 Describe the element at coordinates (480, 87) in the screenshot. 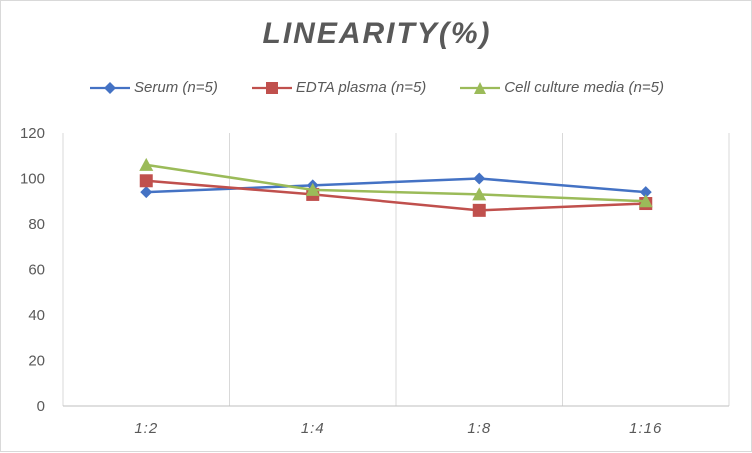

I see `legend-marker-cell-culture-media` at that location.